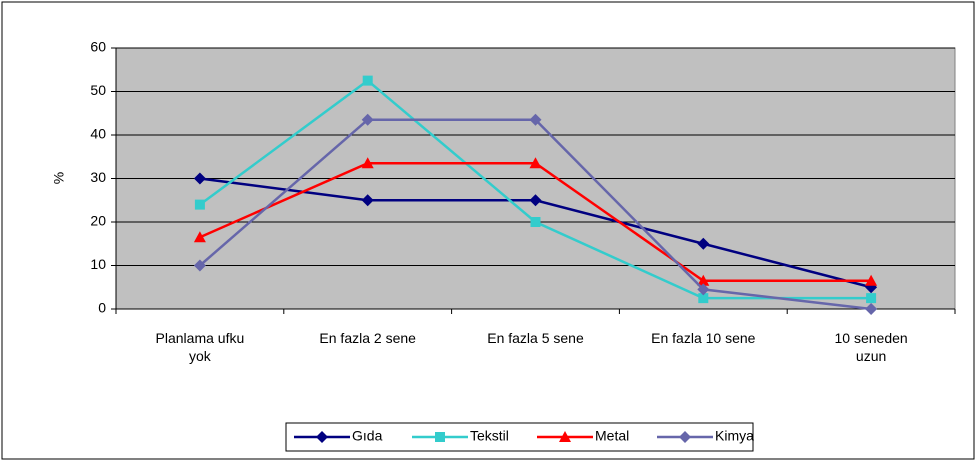 The image size is (979, 464). What do you see at coordinates (98, 134) in the screenshot?
I see `y-tick-label: 40` at bounding box center [98, 134].